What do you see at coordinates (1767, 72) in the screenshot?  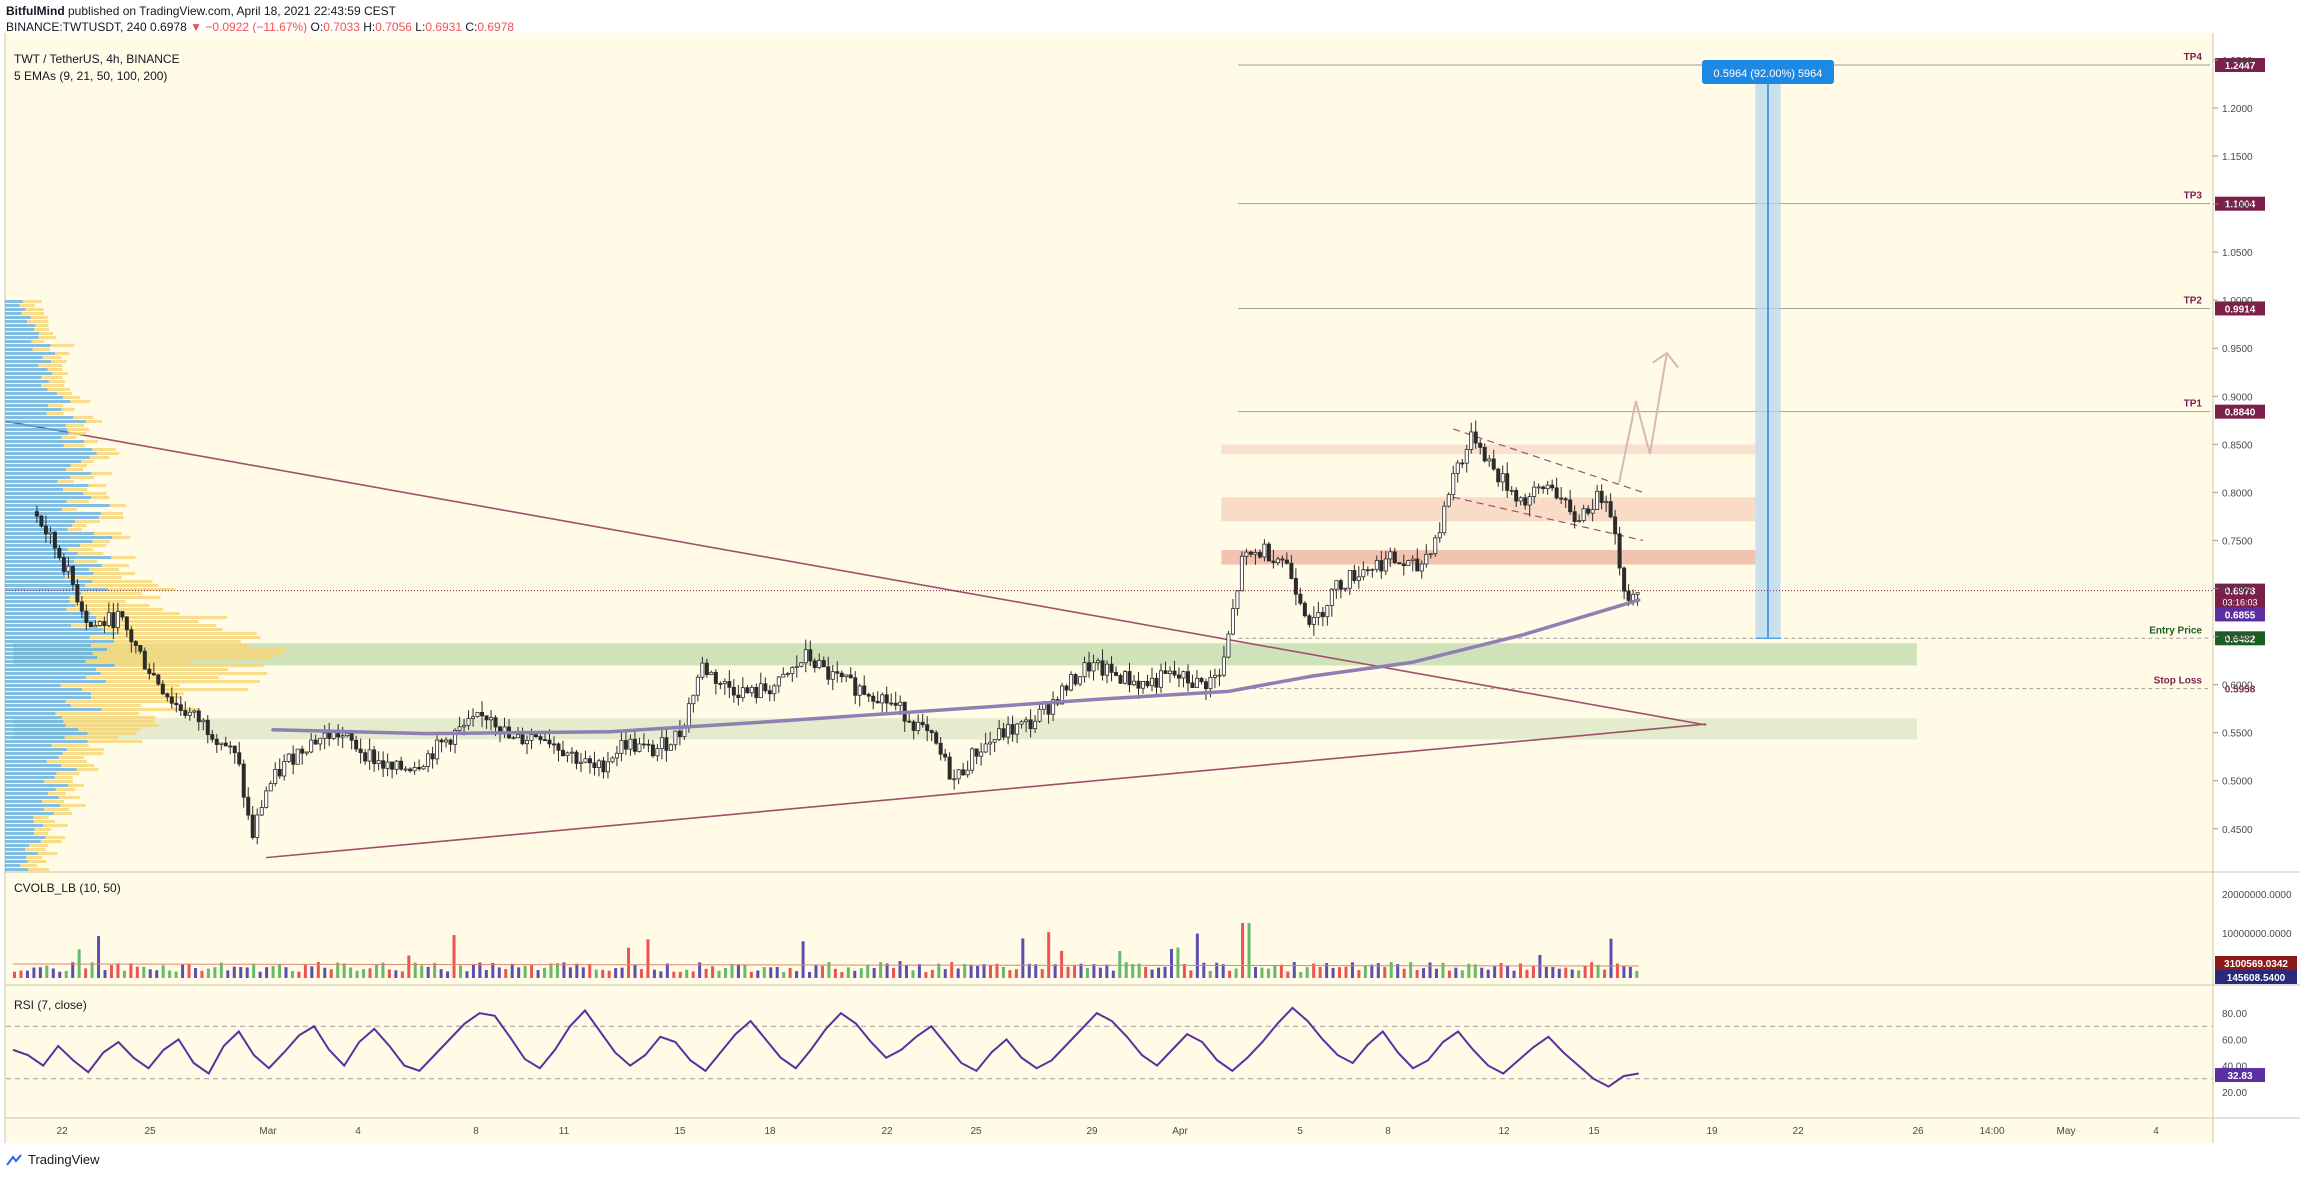 I see `measure-label-box` at bounding box center [1767, 72].